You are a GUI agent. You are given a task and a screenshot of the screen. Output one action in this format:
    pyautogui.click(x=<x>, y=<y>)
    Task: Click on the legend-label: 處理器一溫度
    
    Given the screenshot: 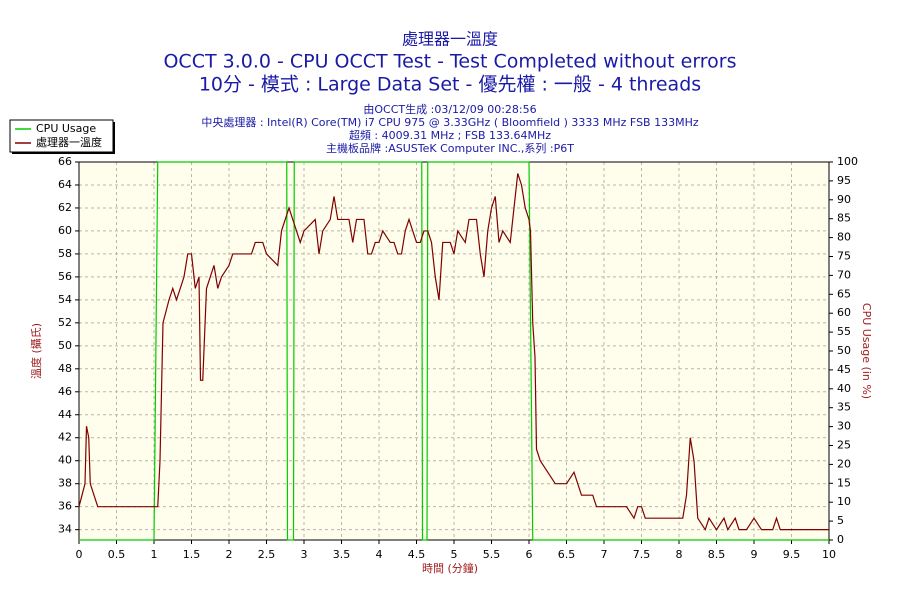 What is the action you would take?
    pyautogui.click(x=69, y=142)
    